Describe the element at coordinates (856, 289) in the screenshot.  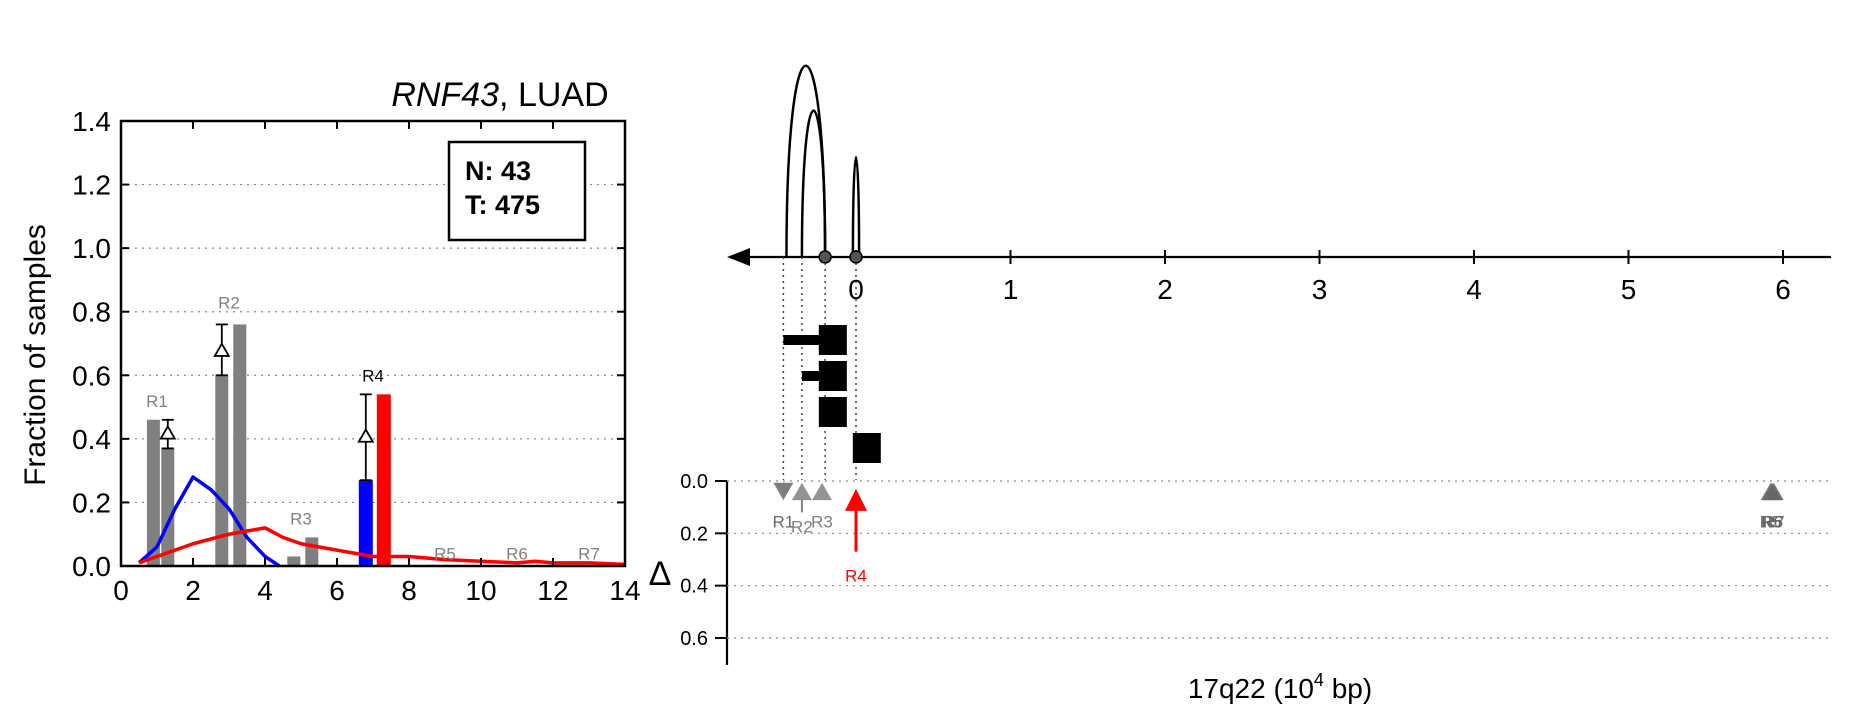
I see `genomic-axis-tick-label: 0` at that location.